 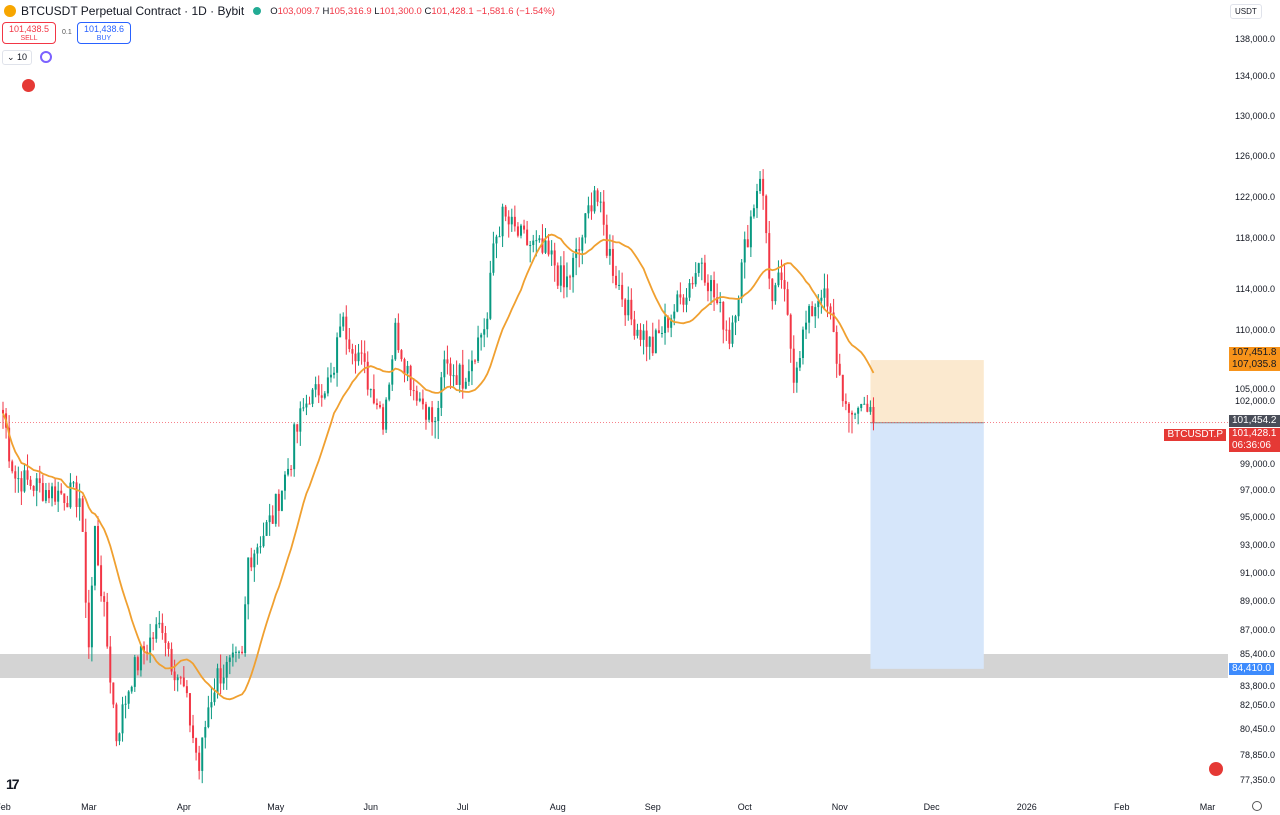 I want to click on y-tick-label: 99,000.0, so click(x=1257, y=464).